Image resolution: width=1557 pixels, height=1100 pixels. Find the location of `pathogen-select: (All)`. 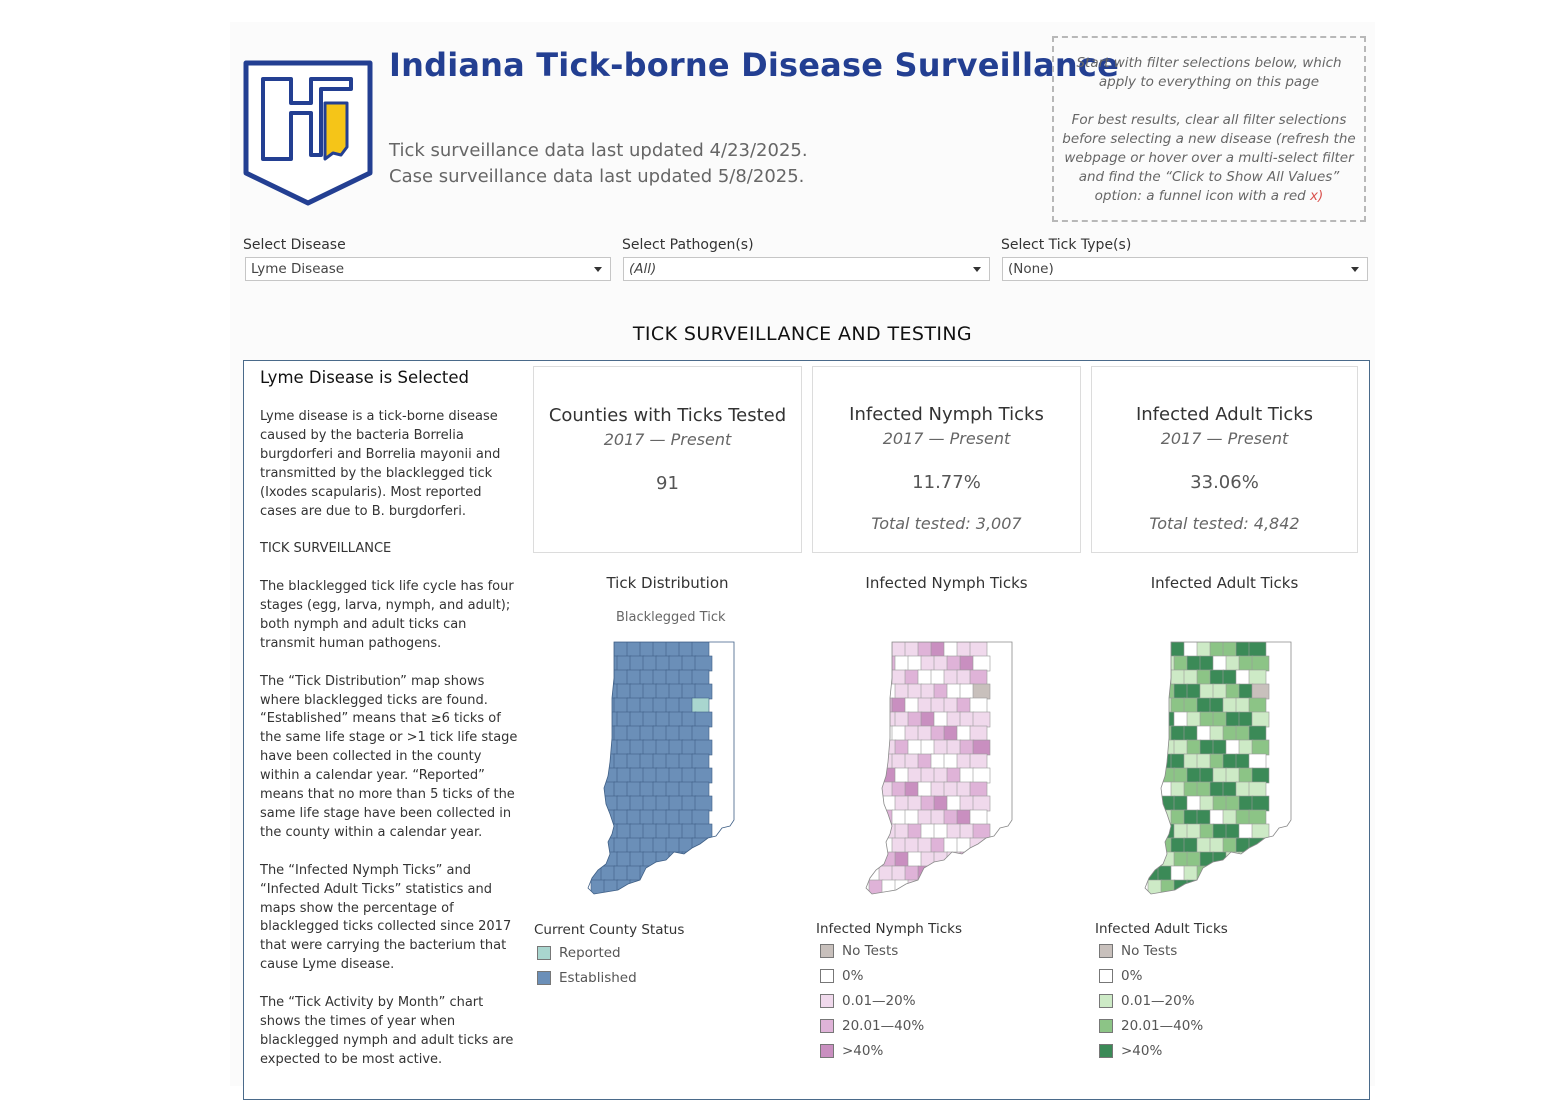

pathogen-select: (All) is located at coordinates (806, 269).